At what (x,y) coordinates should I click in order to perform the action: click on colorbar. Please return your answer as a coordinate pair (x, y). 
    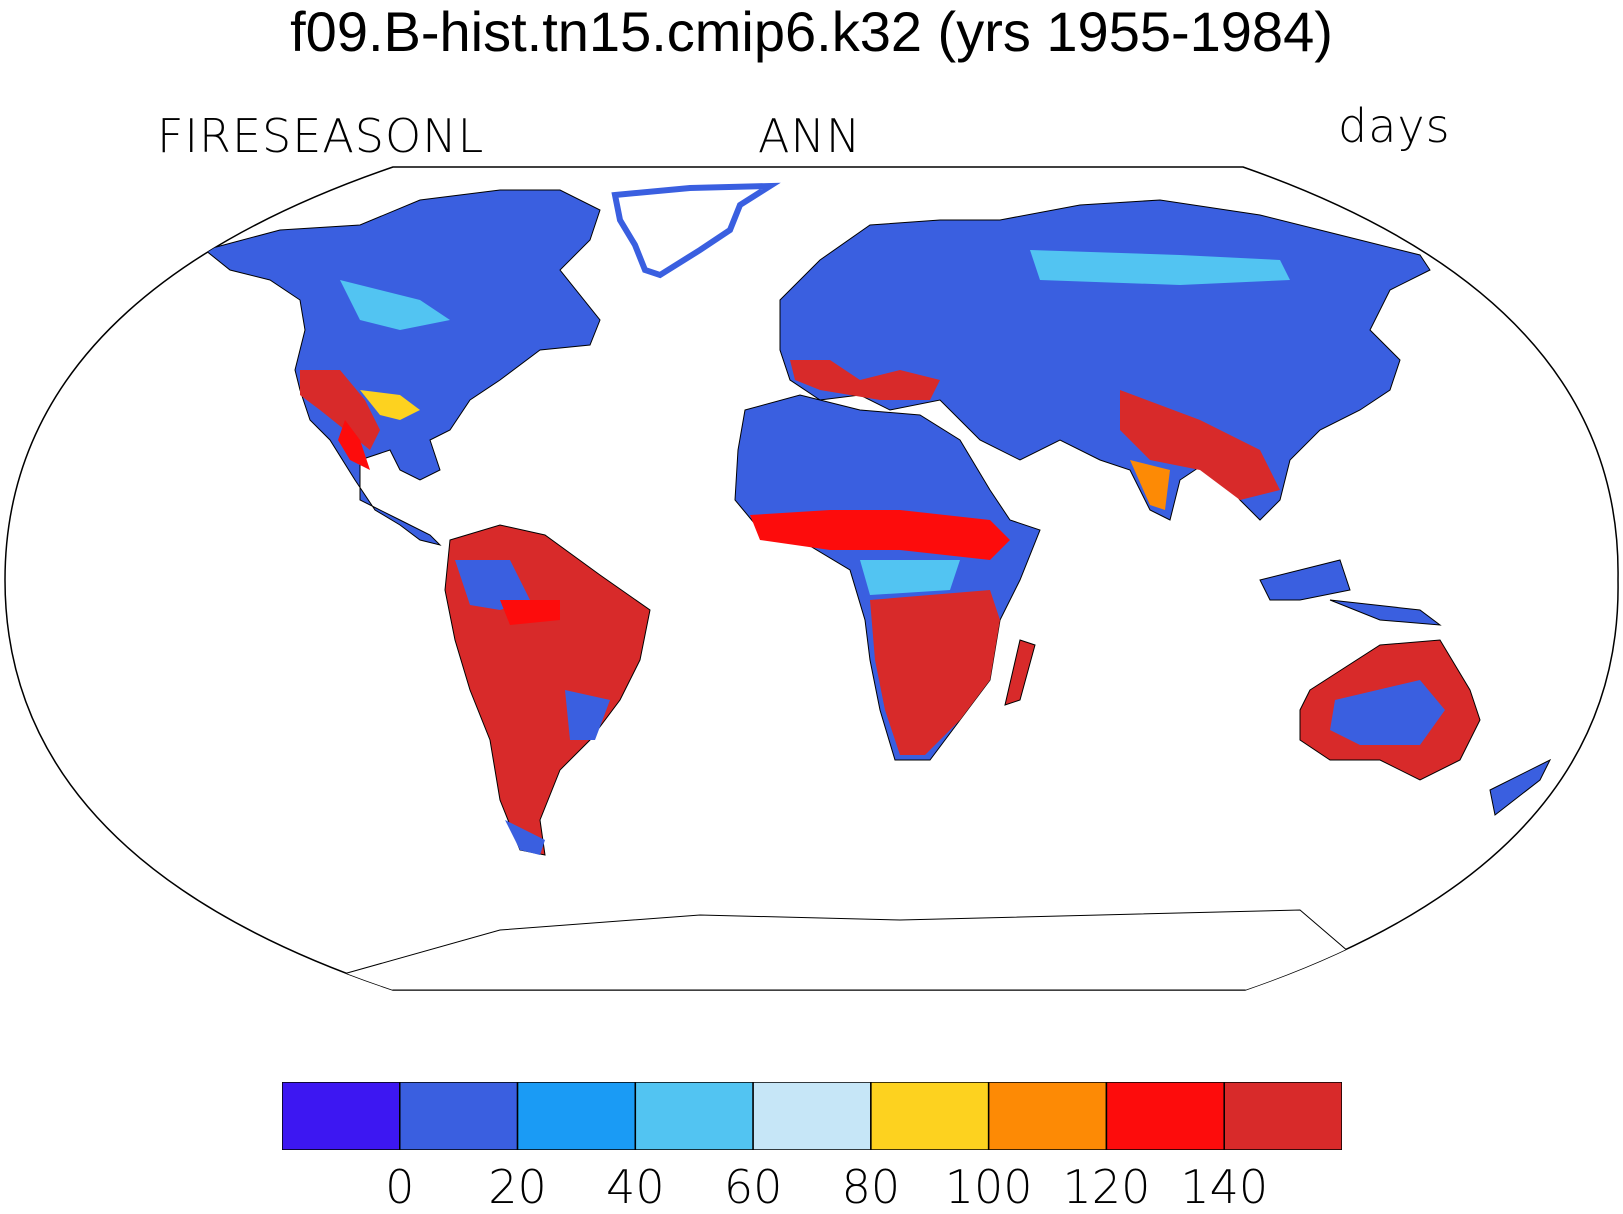
    Looking at the image, I should click on (812, 1116).